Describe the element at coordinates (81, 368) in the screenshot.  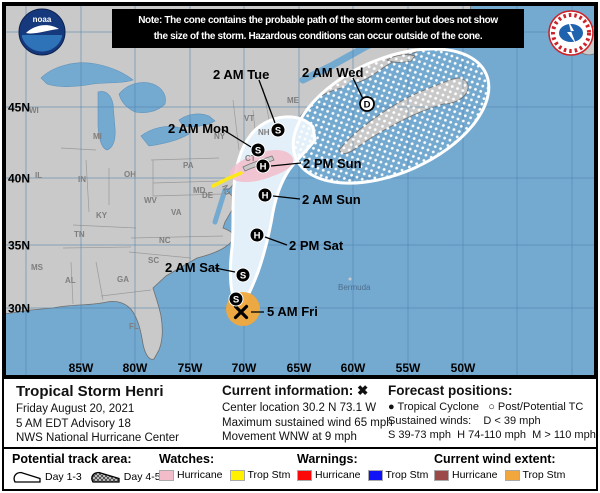
I see `lon-tick-label: 85W` at that location.